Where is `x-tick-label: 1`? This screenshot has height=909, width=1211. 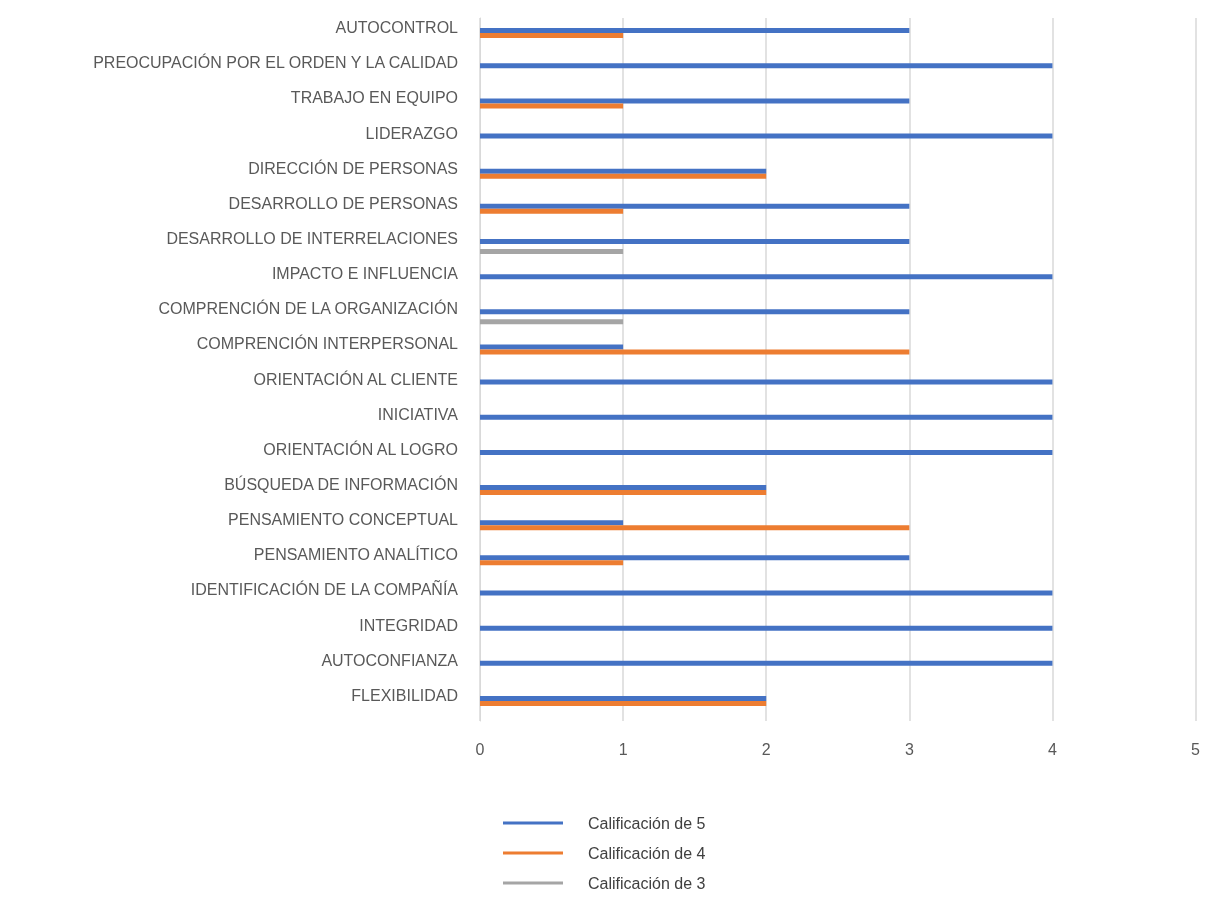
x-tick-label: 1 is located at coordinates (623, 749).